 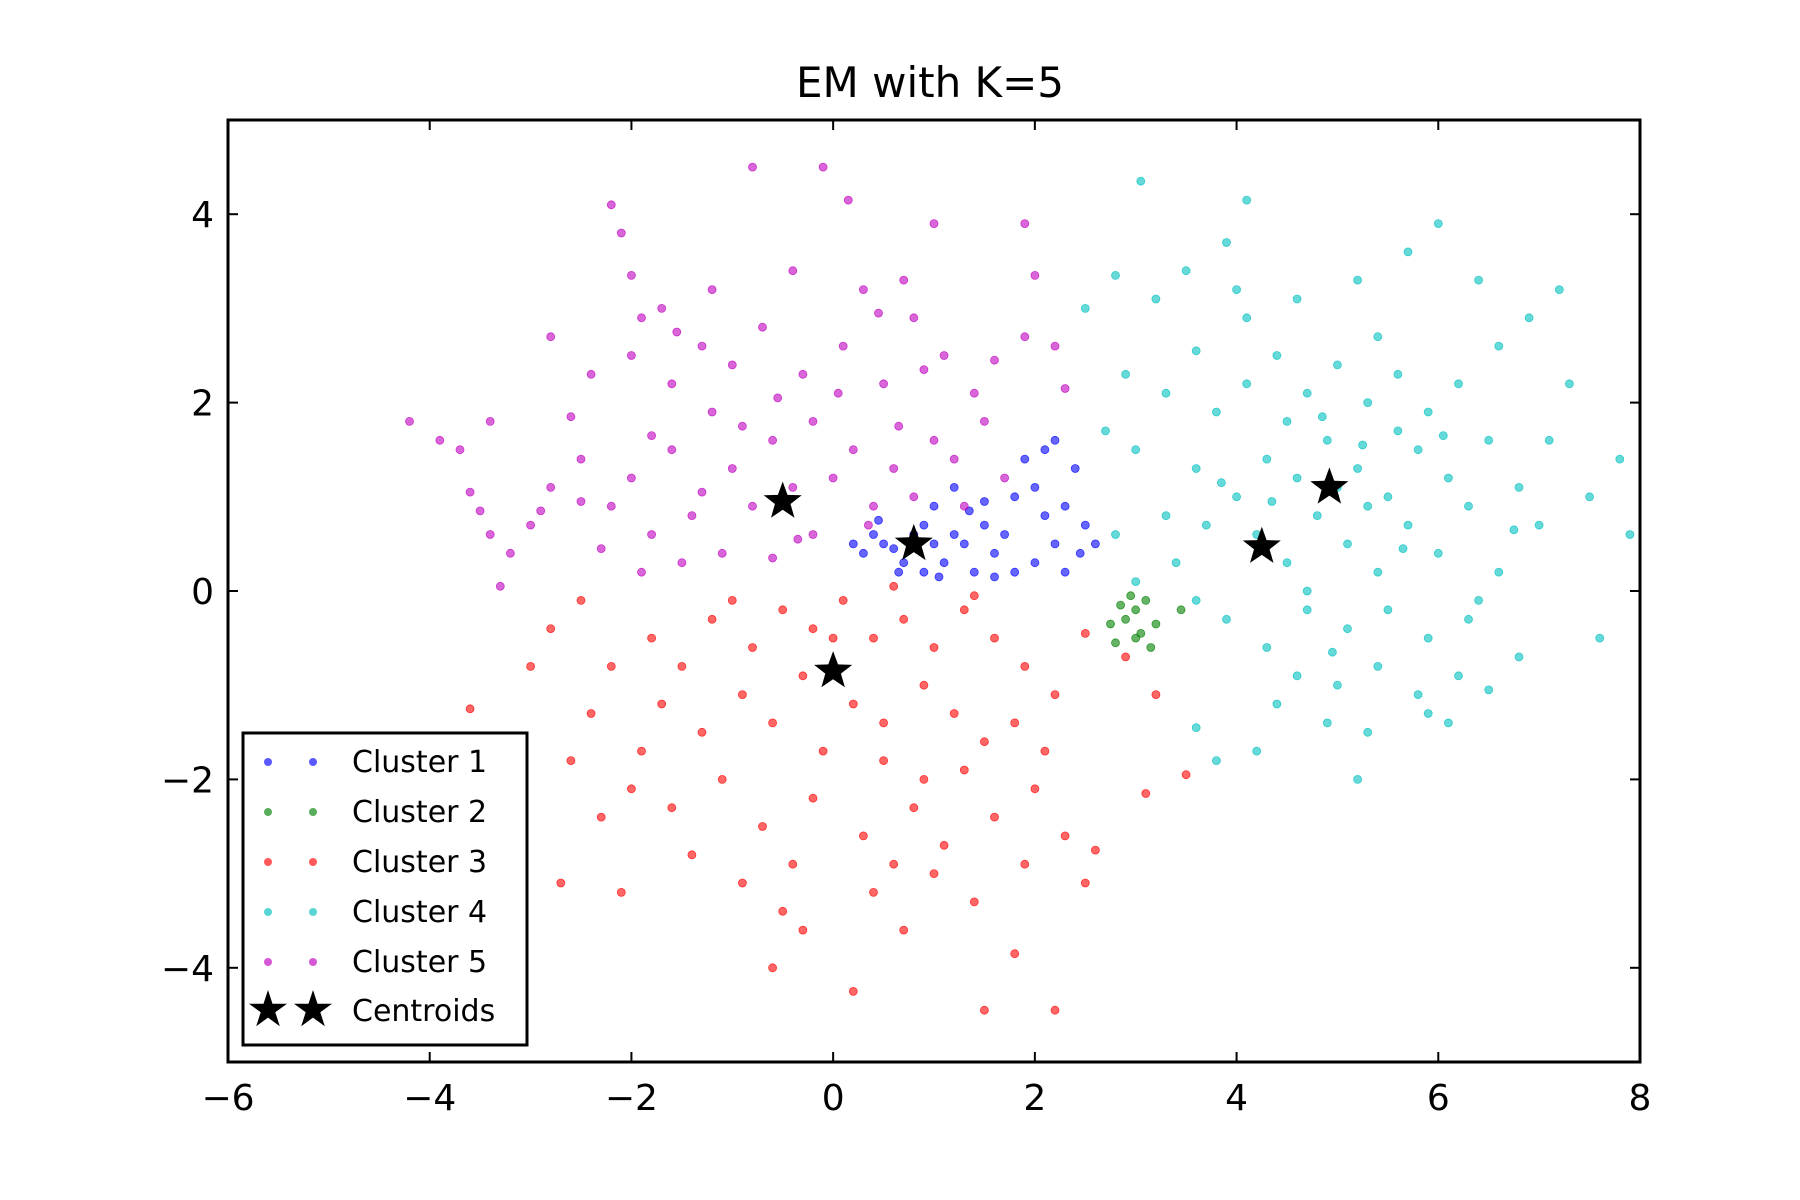 What do you see at coordinates (375, 912) in the screenshot?
I see `legend-item-cluster-4: Cluster 4` at bounding box center [375, 912].